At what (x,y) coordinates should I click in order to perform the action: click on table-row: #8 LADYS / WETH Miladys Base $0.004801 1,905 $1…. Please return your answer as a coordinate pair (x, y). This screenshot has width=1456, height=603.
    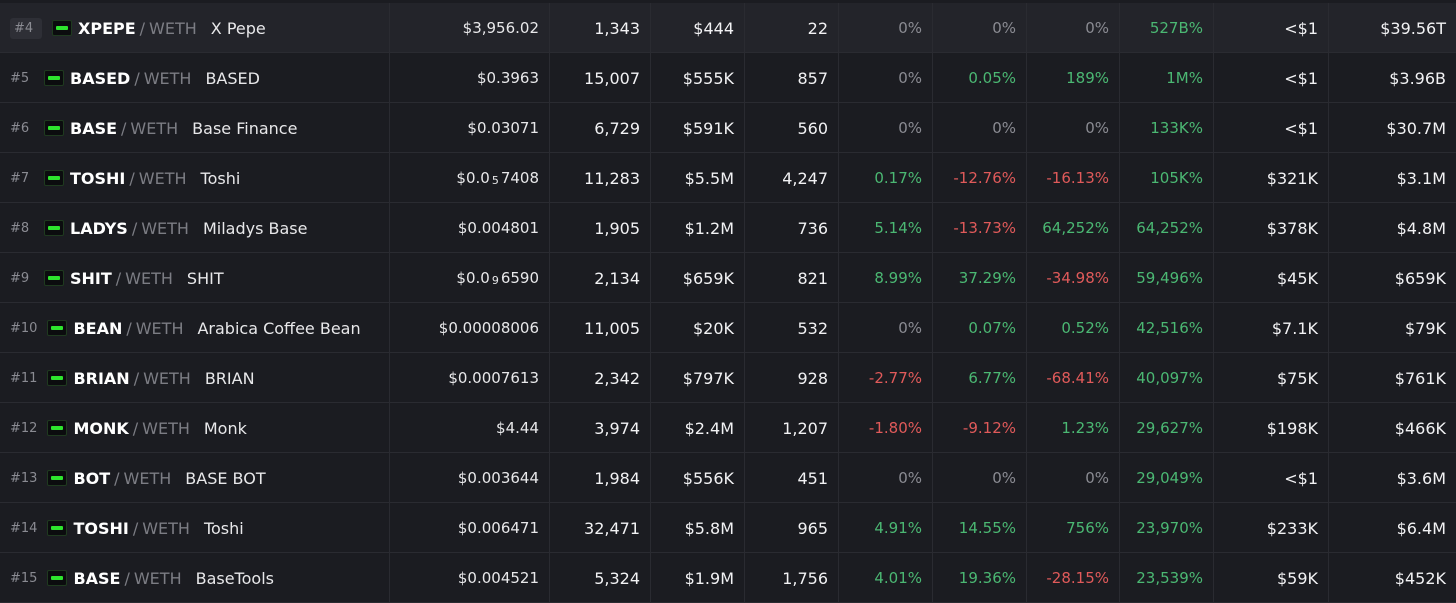
    Looking at the image, I should click on (728, 228).